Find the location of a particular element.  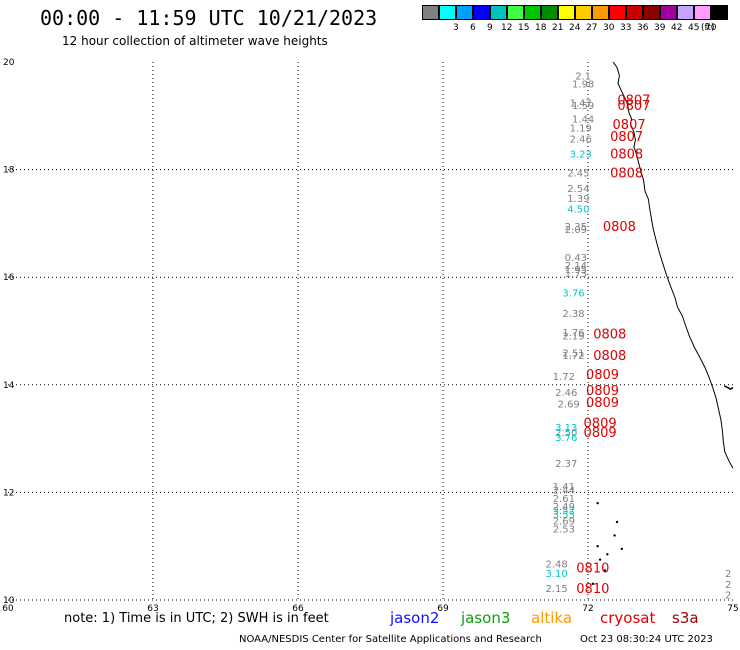

wave-height-label: 1.95 is located at coordinates (576, 270).